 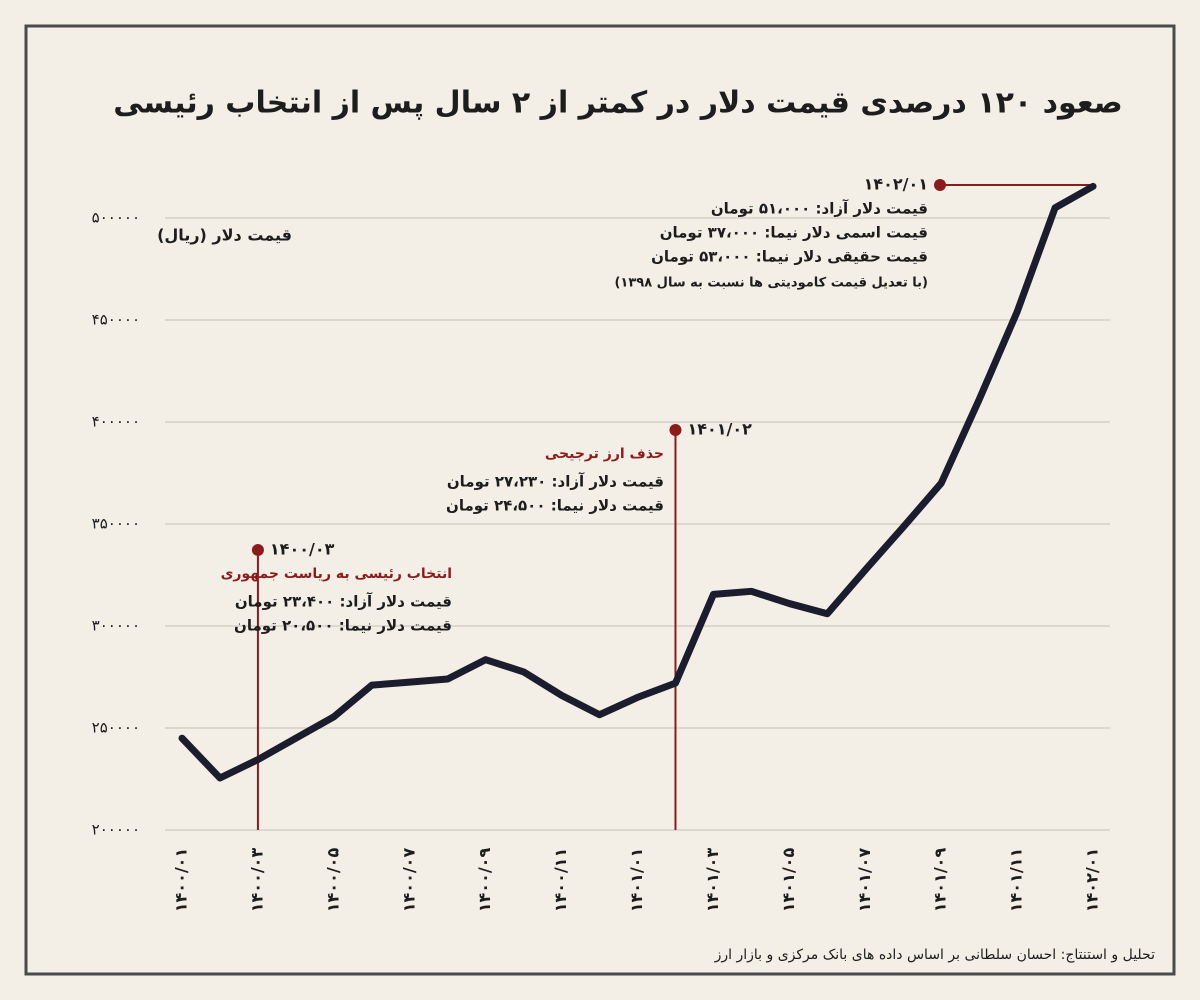 What do you see at coordinates (940, 880) in the screenshot?
I see `x-tick-label: ۱۴۰۱/۰۹` at bounding box center [940, 880].